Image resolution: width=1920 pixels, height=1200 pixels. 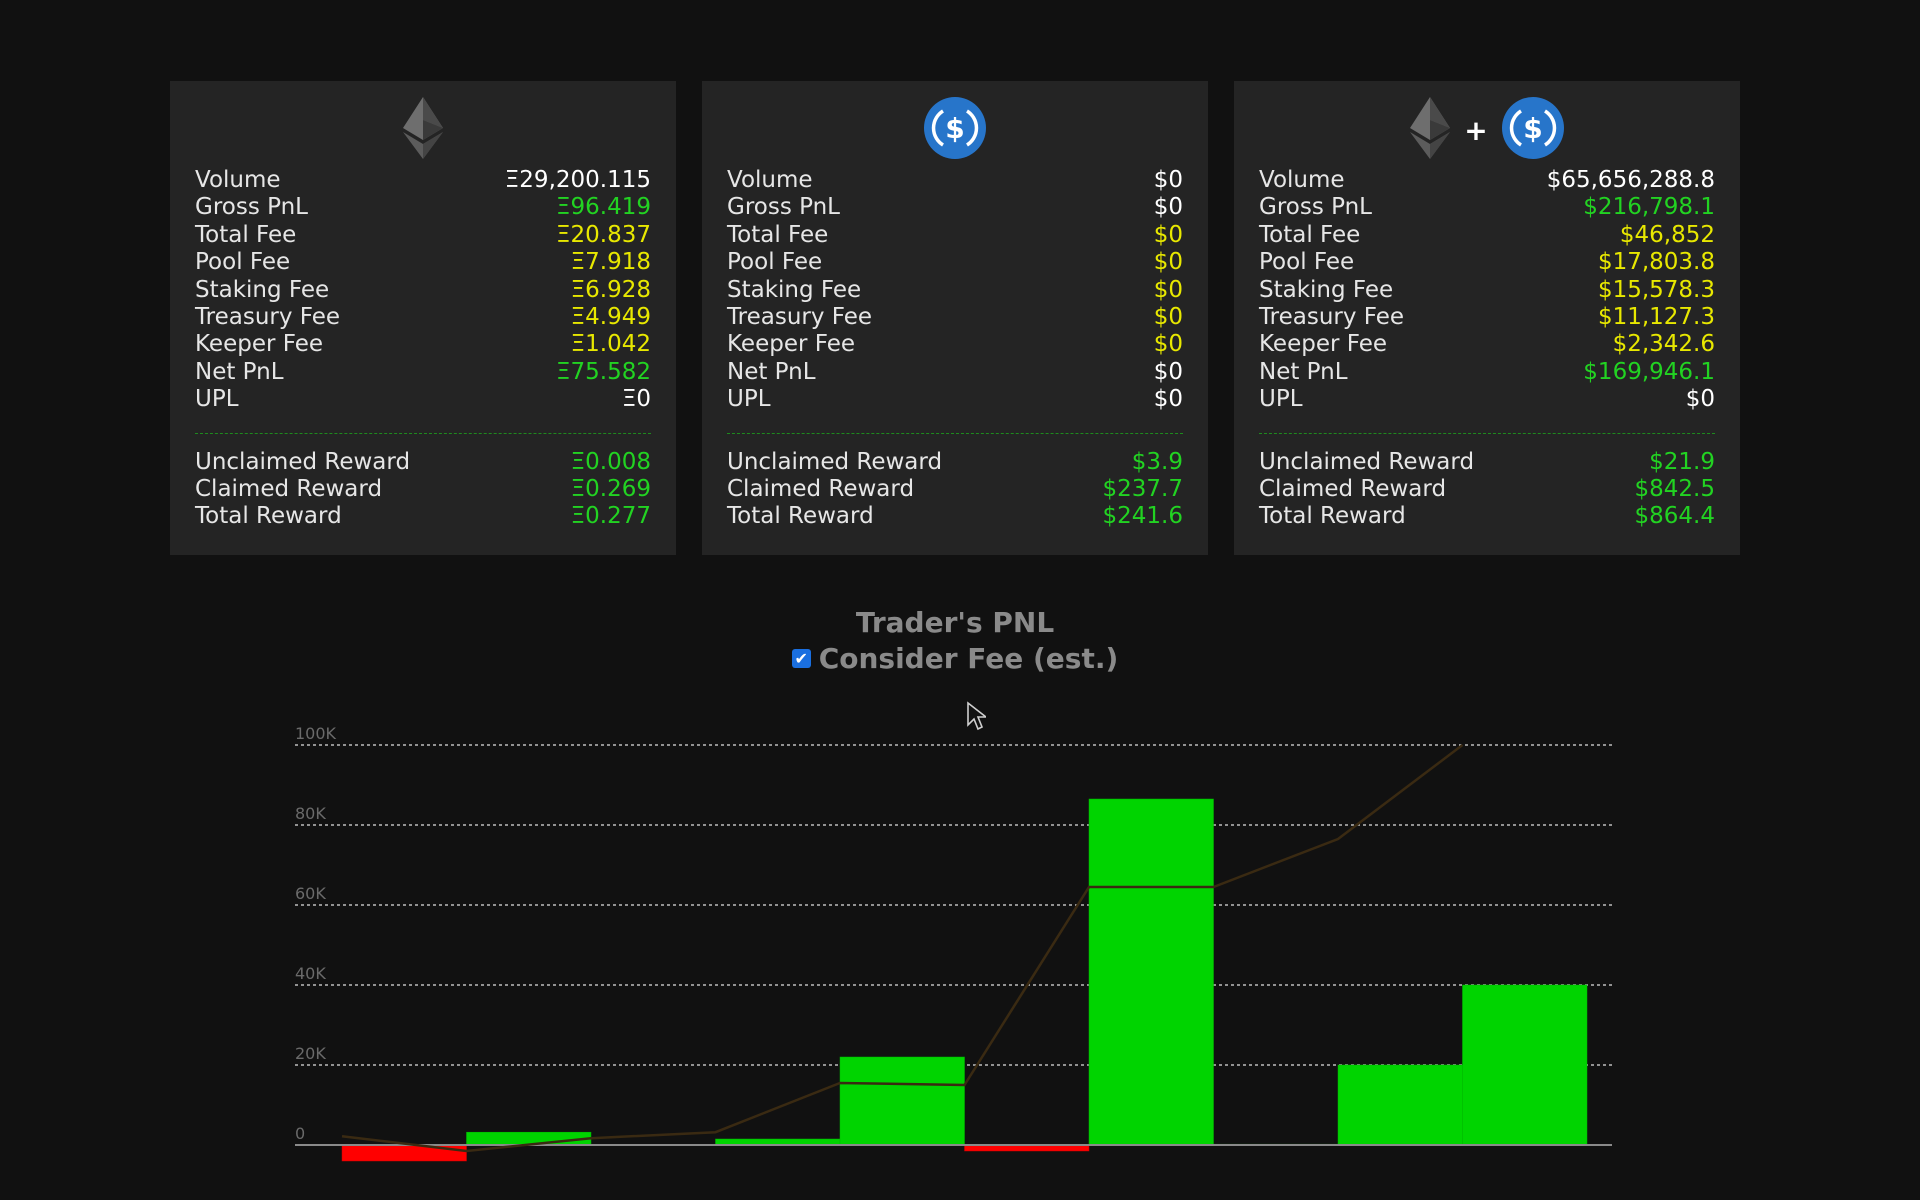 I want to click on reward-row: Unclaimed Reward Ξ0.008, so click(x=423, y=462).